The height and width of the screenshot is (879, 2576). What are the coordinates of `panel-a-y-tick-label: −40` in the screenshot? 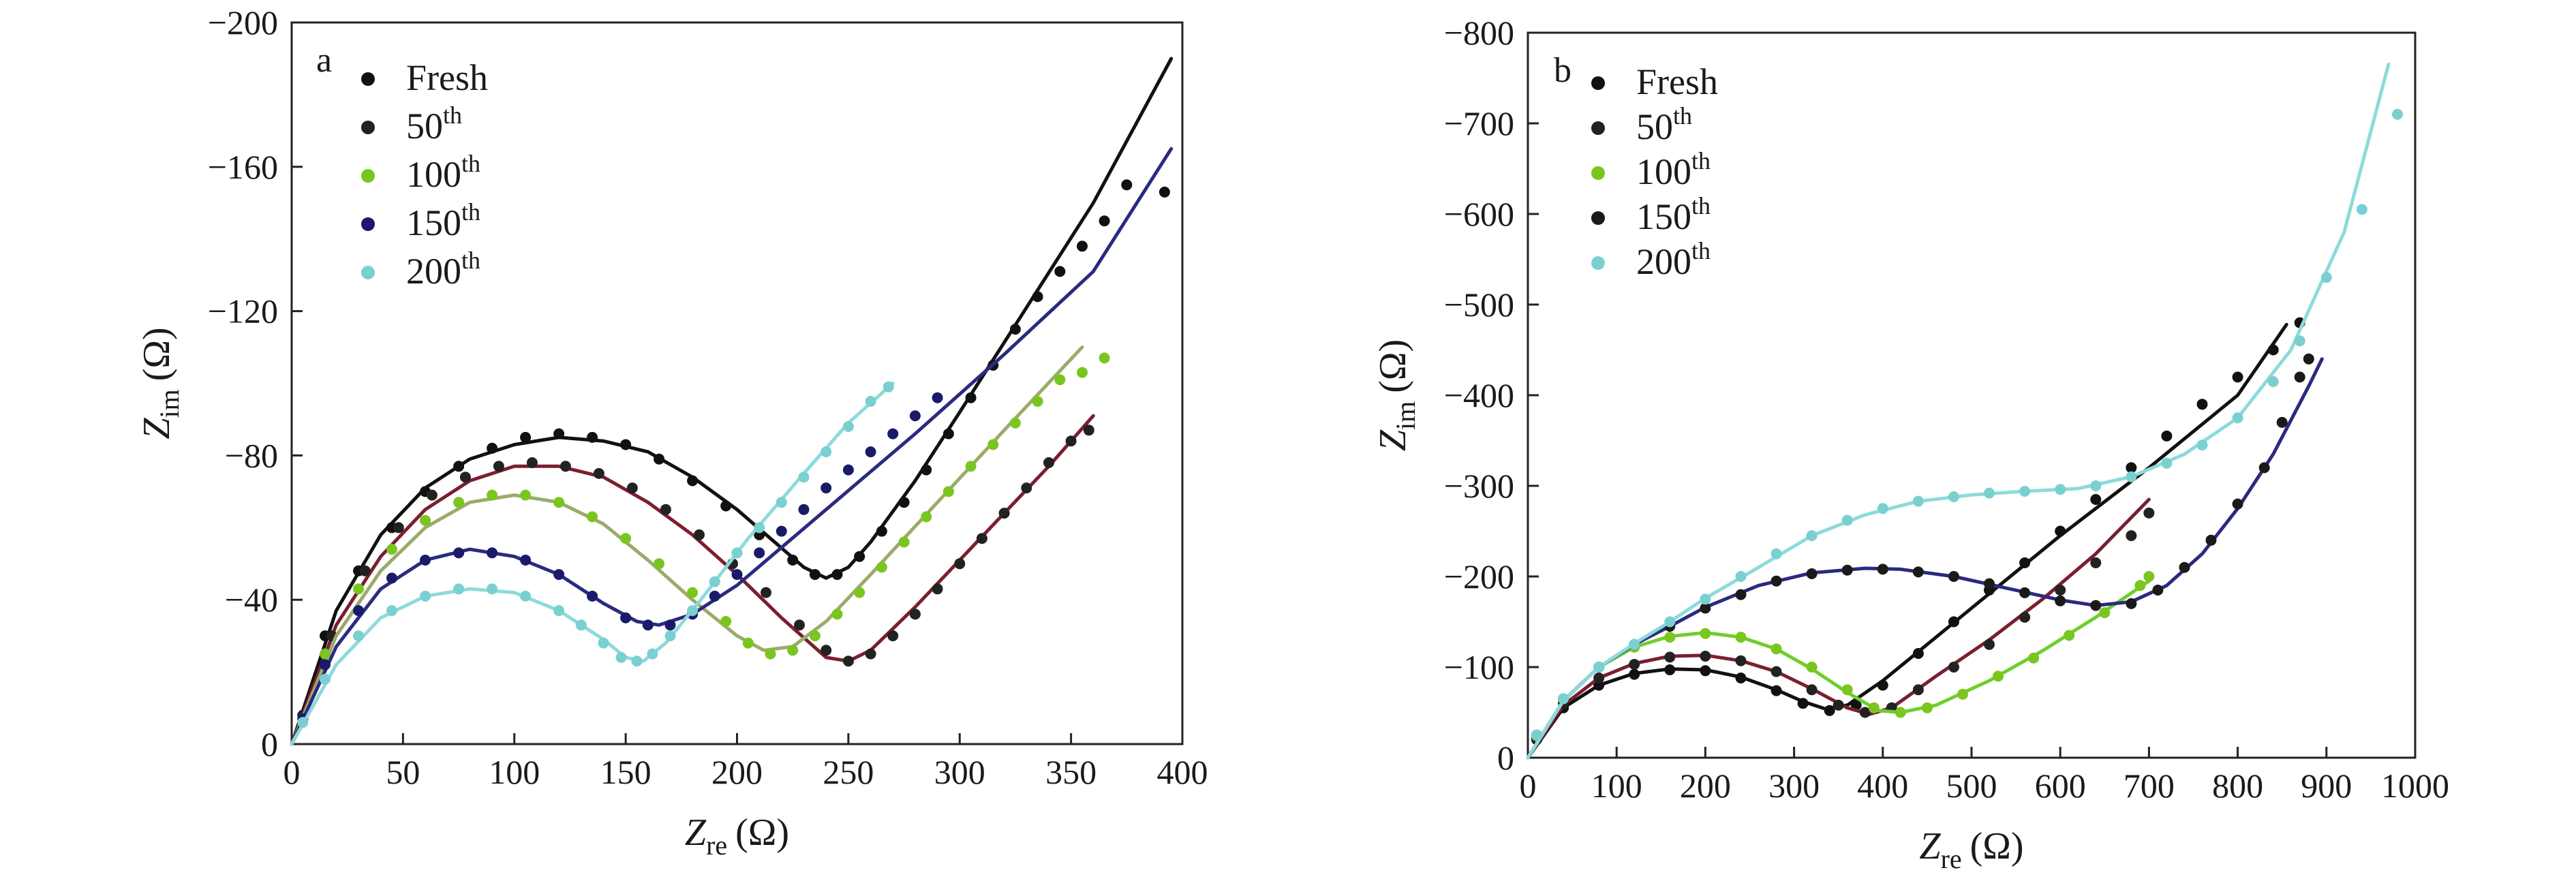 It's located at (252, 600).